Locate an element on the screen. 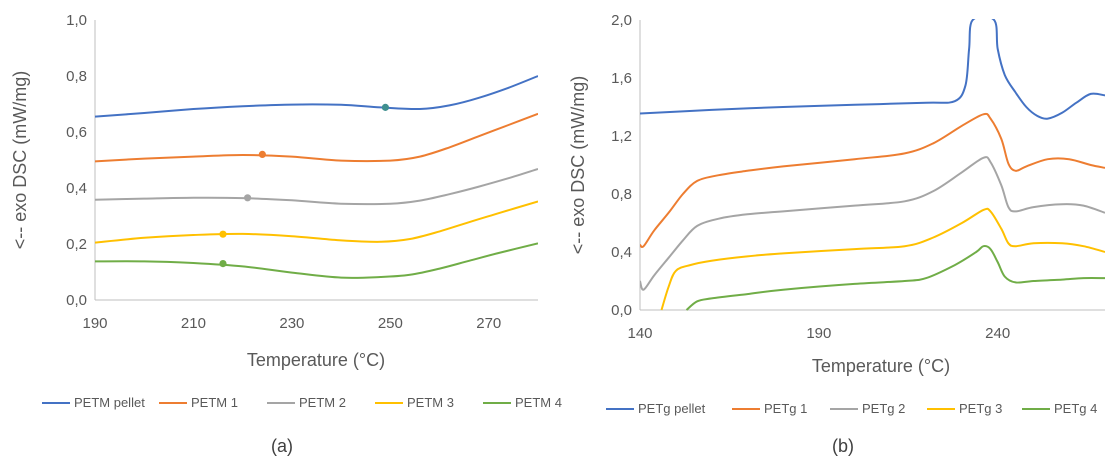 This screenshot has width=1105, height=466. legend-entry: PETM 2 is located at coordinates (322, 402).